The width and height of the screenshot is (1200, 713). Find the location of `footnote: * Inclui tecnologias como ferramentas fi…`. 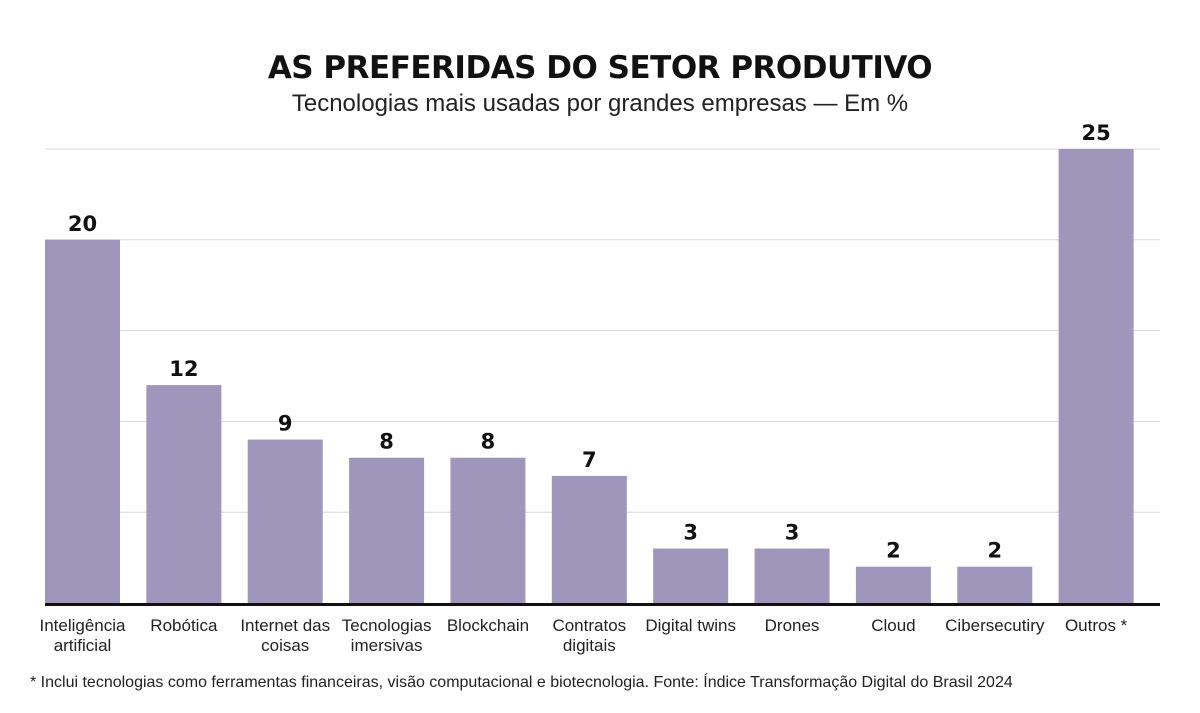

footnote: * Inclui tecnologias como ferramentas fi… is located at coordinates (521, 682).